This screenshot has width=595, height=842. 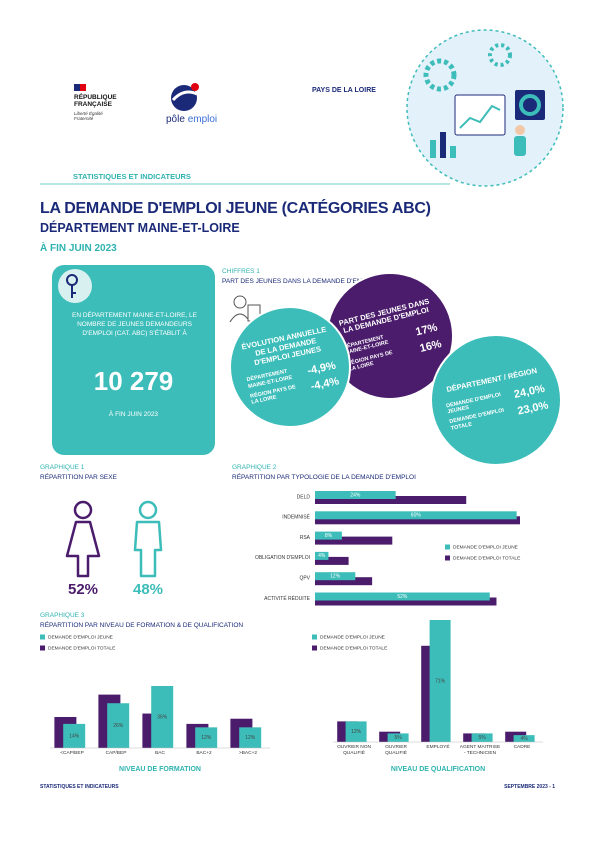 I want to click on key-box, so click(x=133, y=360).